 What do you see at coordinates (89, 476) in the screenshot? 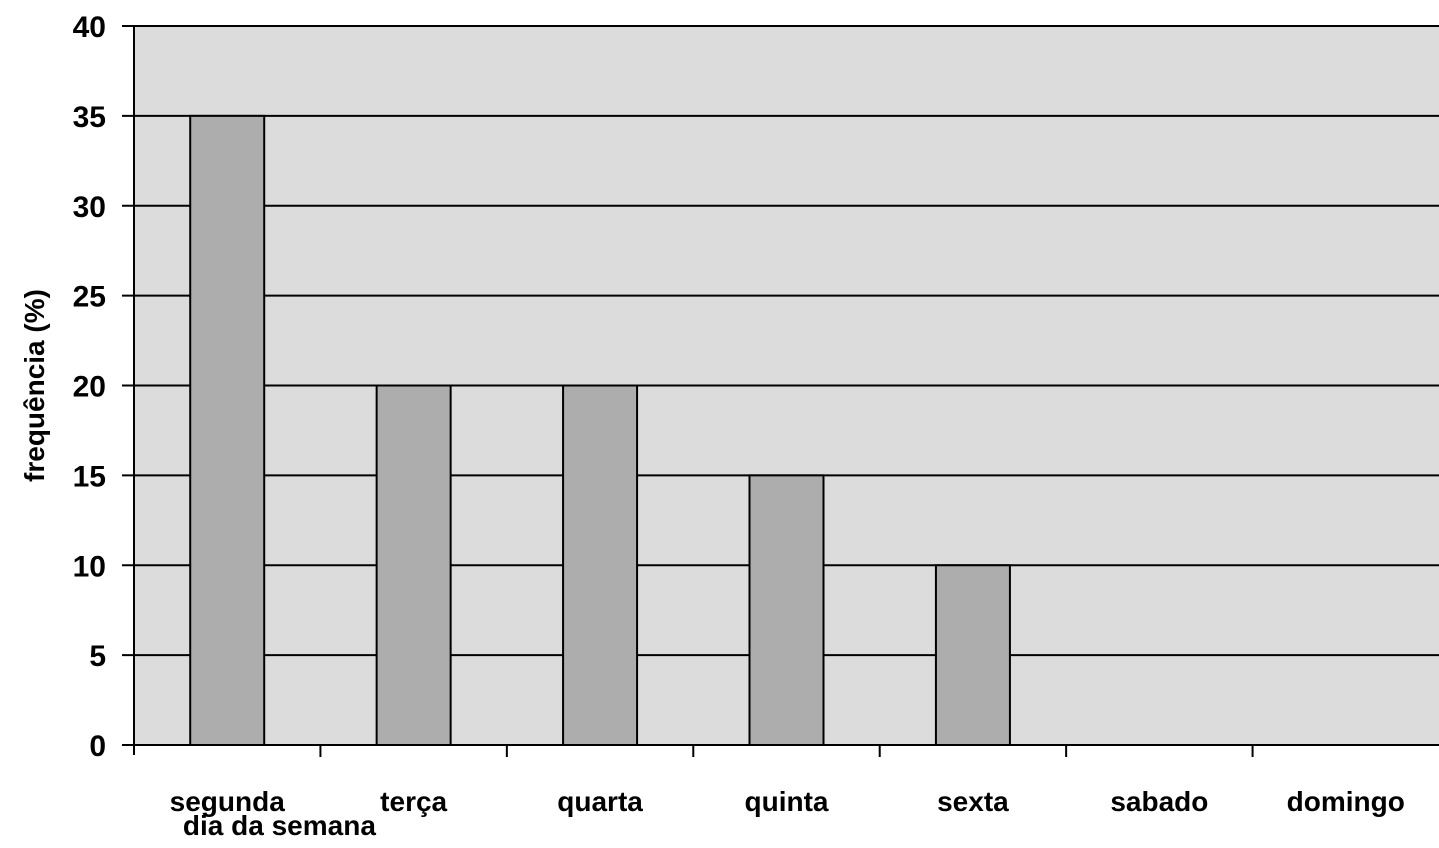
I see `y-tick-label: 15` at bounding box center [89, 476].